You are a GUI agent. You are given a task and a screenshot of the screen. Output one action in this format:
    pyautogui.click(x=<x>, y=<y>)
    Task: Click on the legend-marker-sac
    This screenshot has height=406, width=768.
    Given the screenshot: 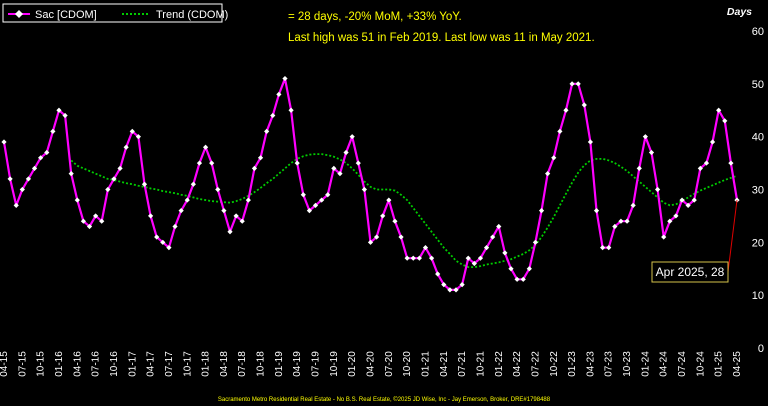 What is the action you would take?
    pyautogui.click(x=19, y=14)
    